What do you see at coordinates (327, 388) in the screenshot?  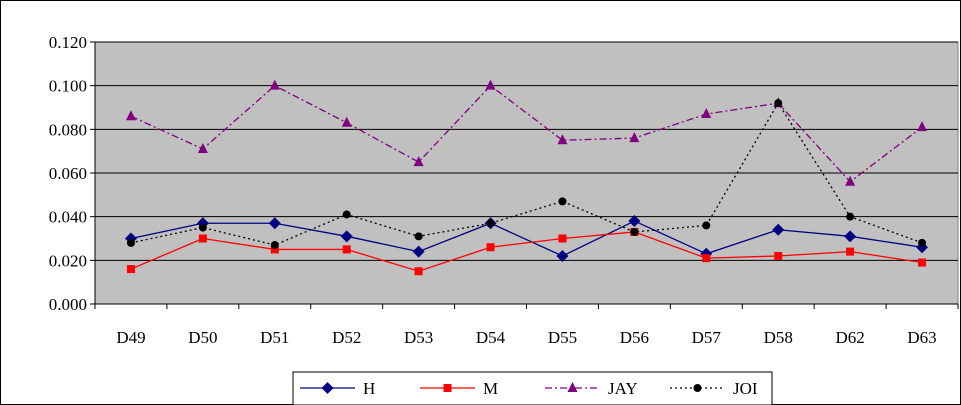 I see `legend-marker-h` at bounding box center [327, 388].